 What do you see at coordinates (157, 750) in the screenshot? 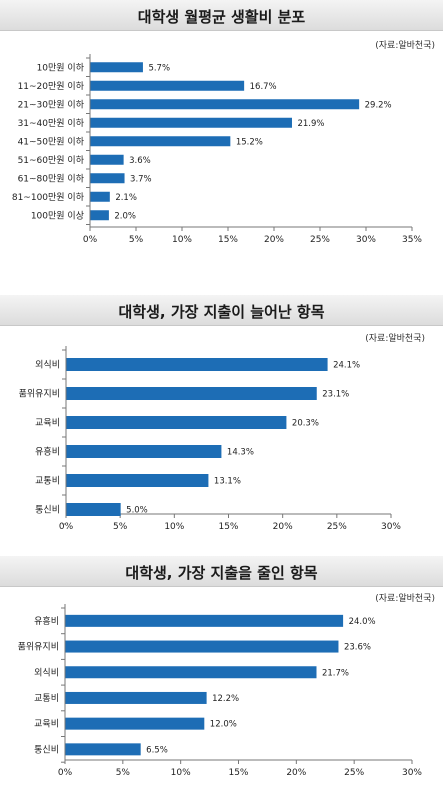
I see `data-label: 6.5%` at bounding box center [157, 750].